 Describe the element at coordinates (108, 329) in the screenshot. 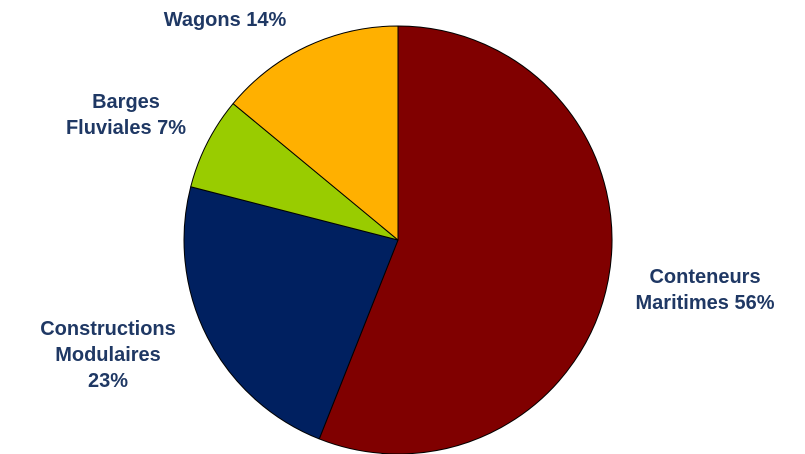

I see `slice-label-line: Constructions` at that location.